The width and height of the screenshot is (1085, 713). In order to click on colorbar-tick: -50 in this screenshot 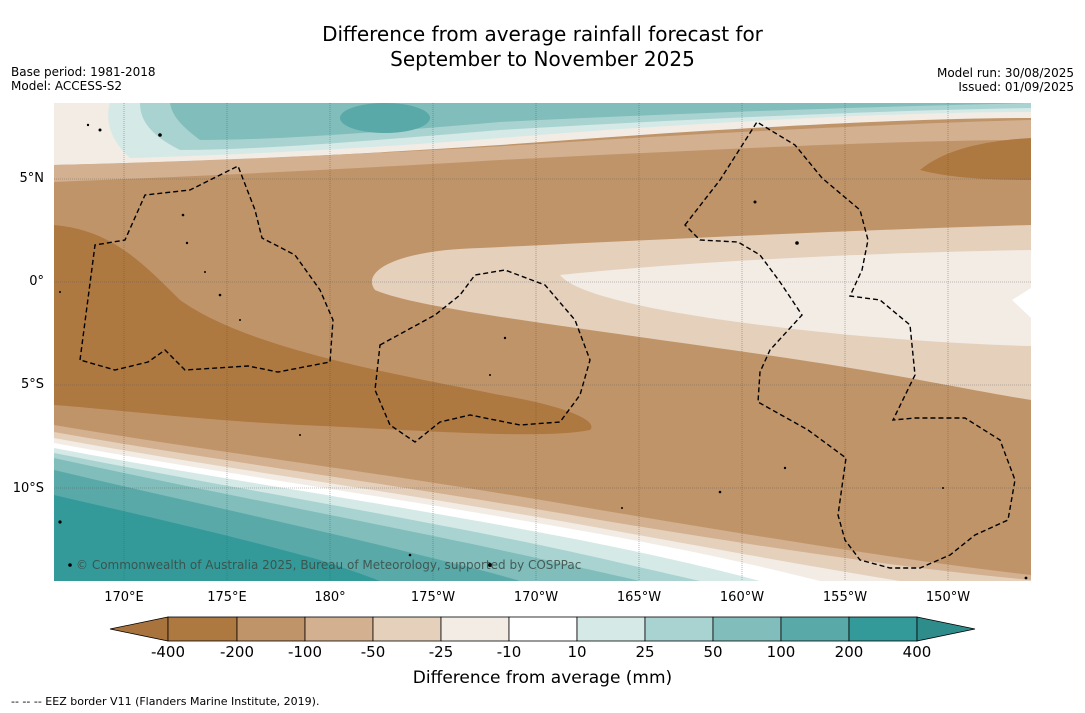, I will do `click(373, 652)`.